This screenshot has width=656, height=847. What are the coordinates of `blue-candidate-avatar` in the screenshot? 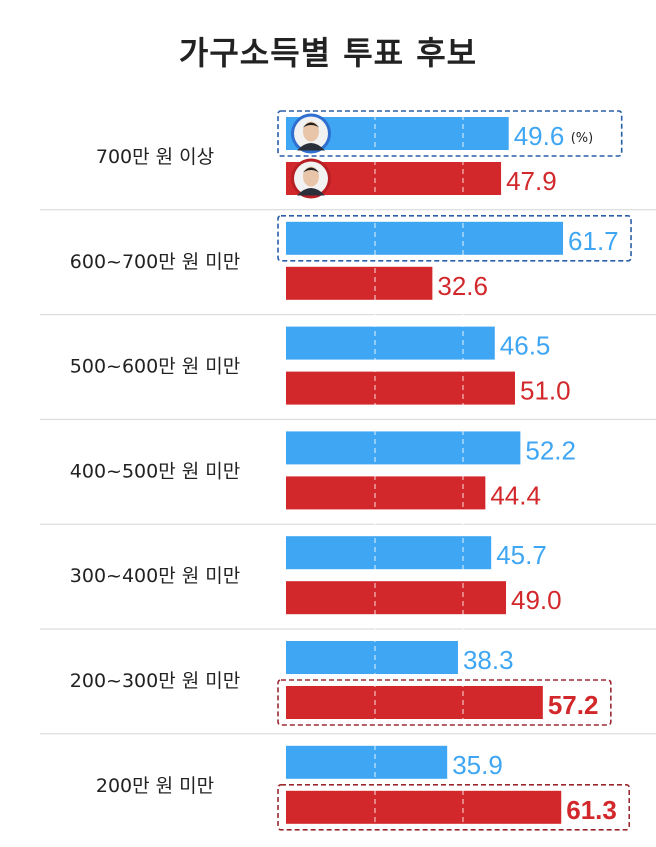 It's located at (311, 133).